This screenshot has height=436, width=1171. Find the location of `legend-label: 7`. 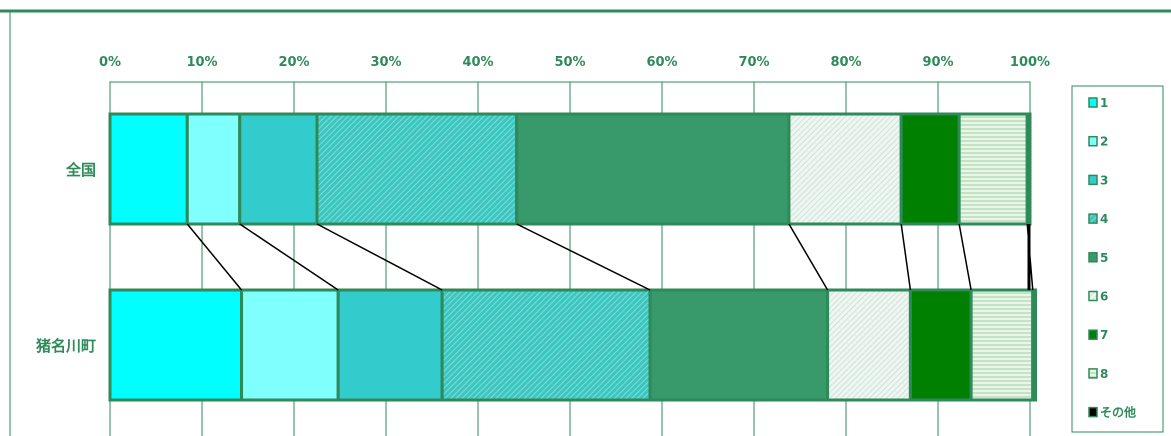

legend-label: 7 is located at coordinates (1104, 335).